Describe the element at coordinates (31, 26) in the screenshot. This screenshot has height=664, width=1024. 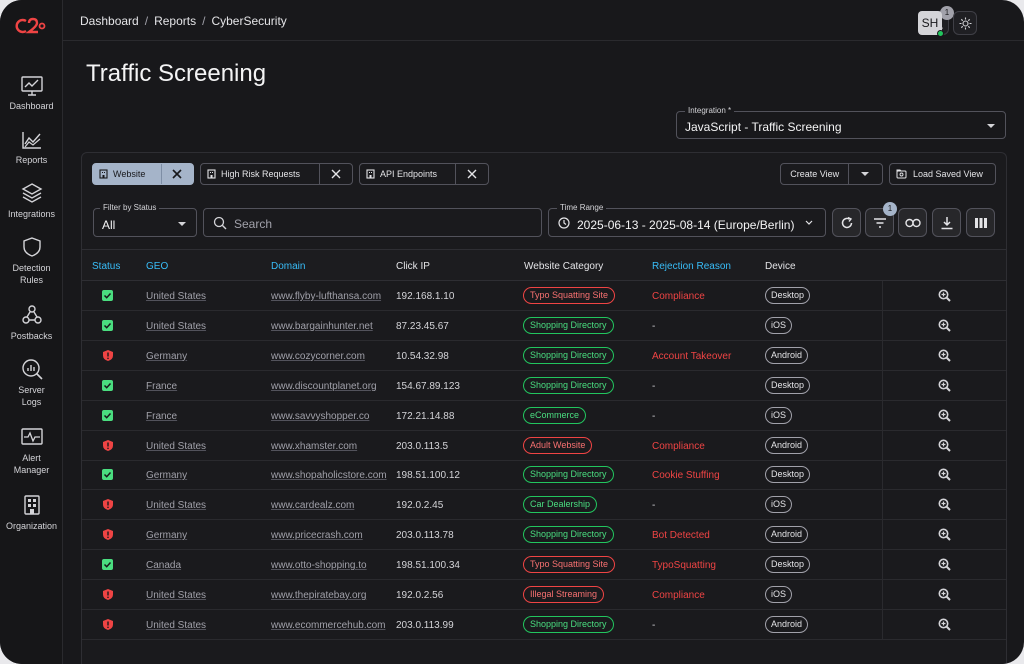
I see `brand-logo` at that location.